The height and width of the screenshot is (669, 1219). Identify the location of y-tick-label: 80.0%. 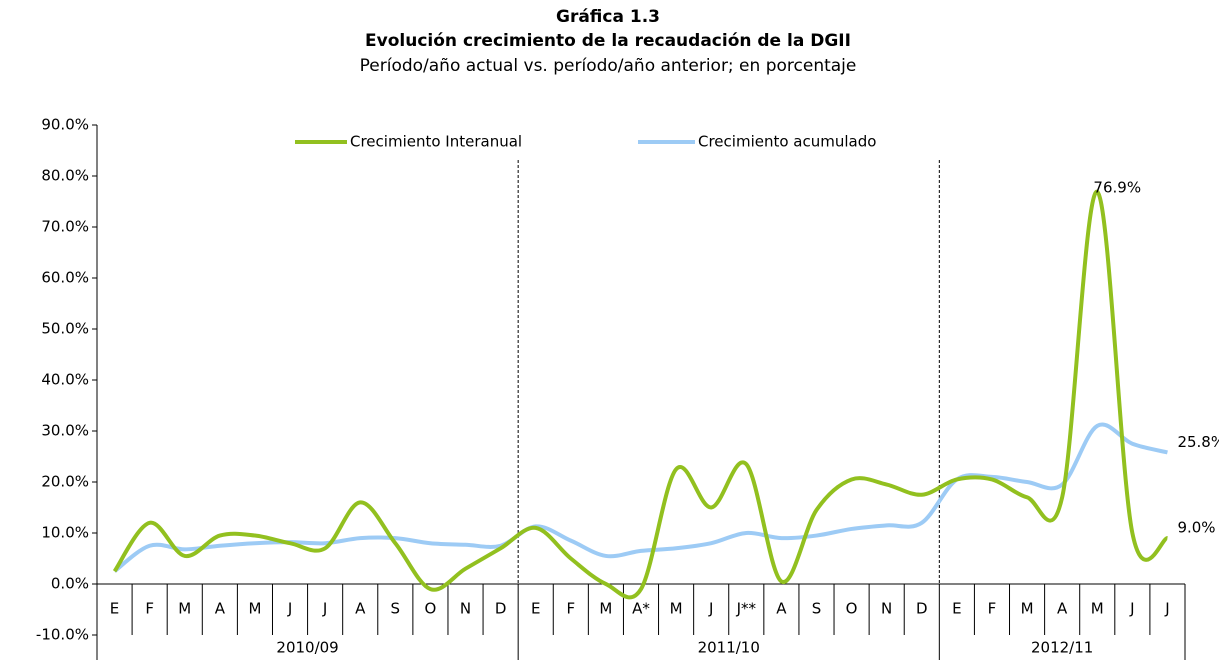
(65, 176).